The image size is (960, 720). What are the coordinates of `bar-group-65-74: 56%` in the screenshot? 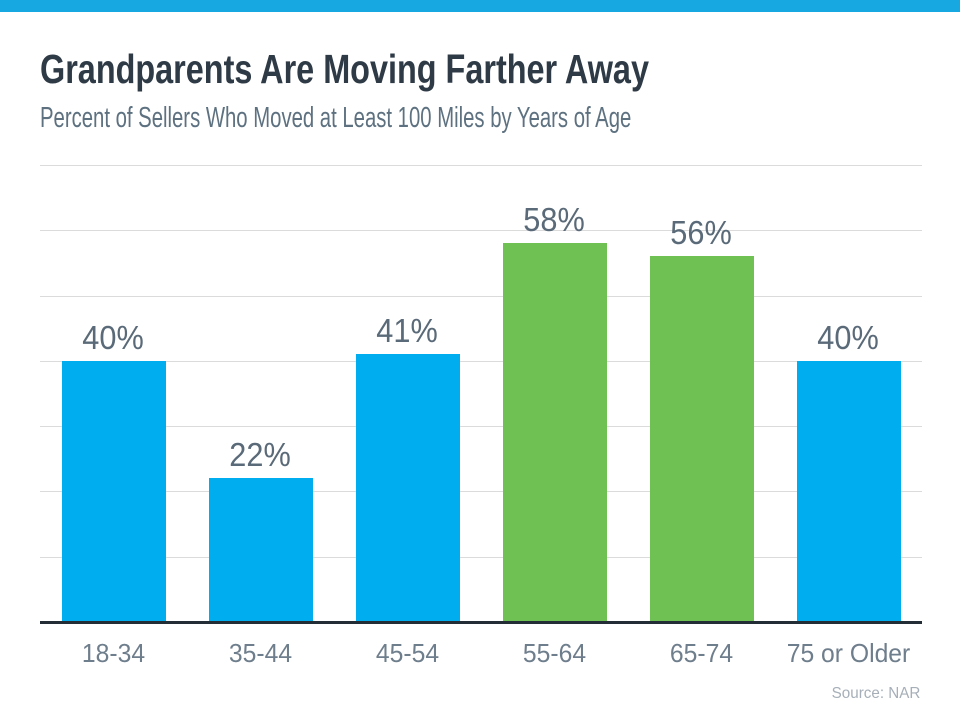 It's located at (701, 393).